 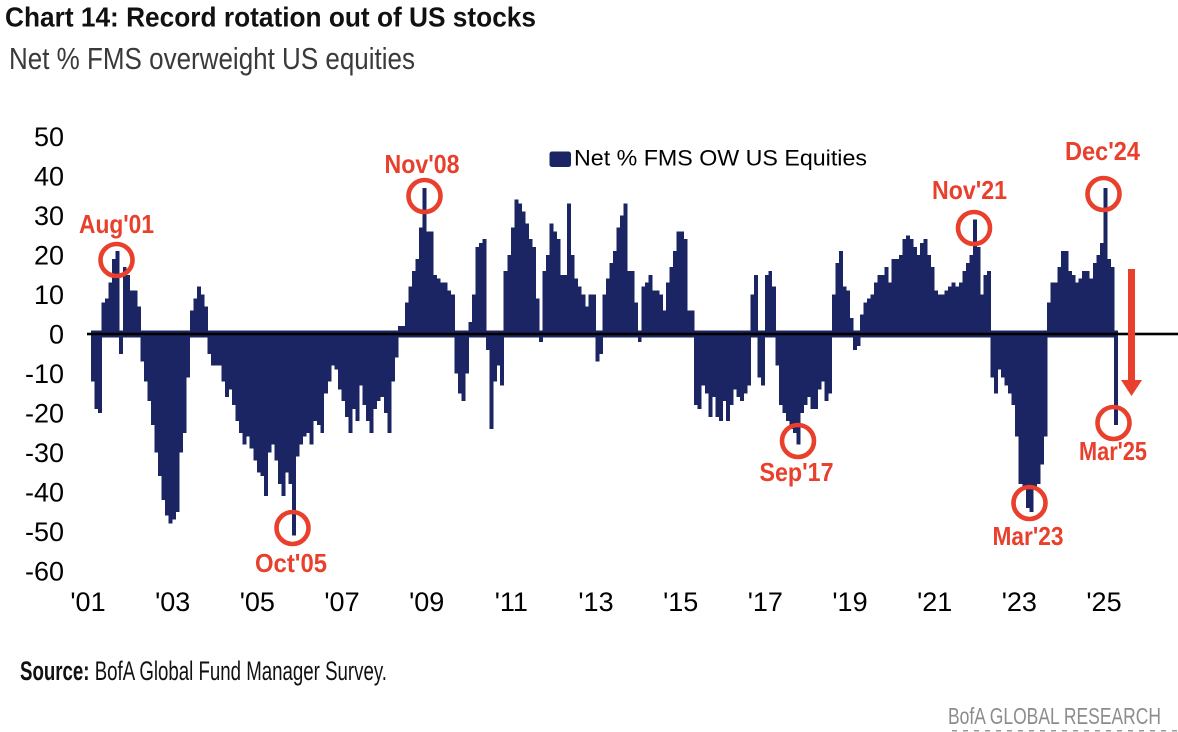 What do you see at coordinates (765, 602) in the screenshot?
I see `svg-text: '17` at bounding box center [765, 602].